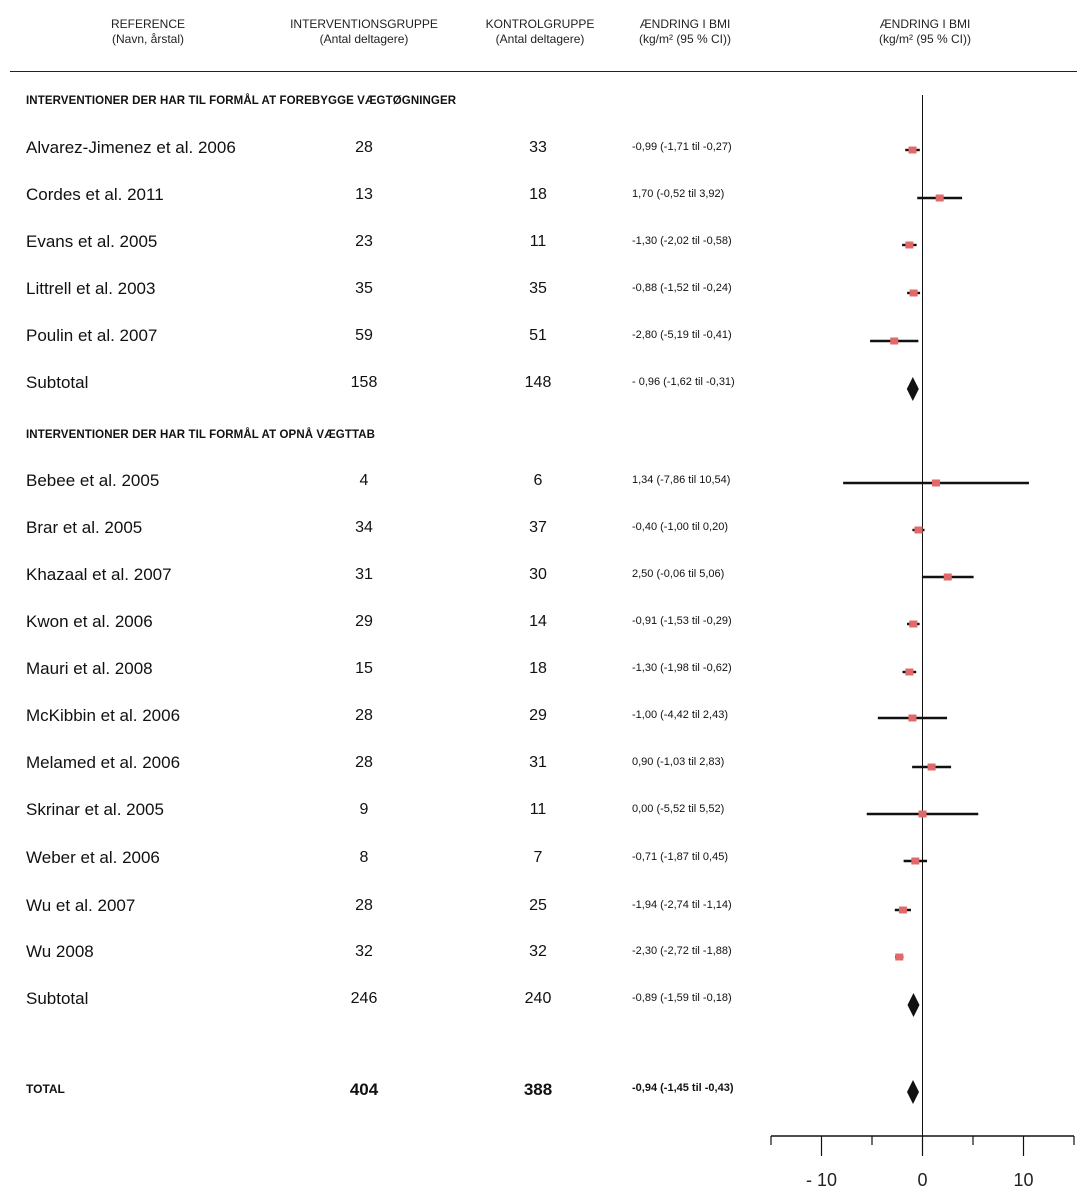 The height and width of the screenshot is (1192, 1077). Describe the element at coordinates (364, 809) in the screenshot. I see `intervention-count: 9` at that location.